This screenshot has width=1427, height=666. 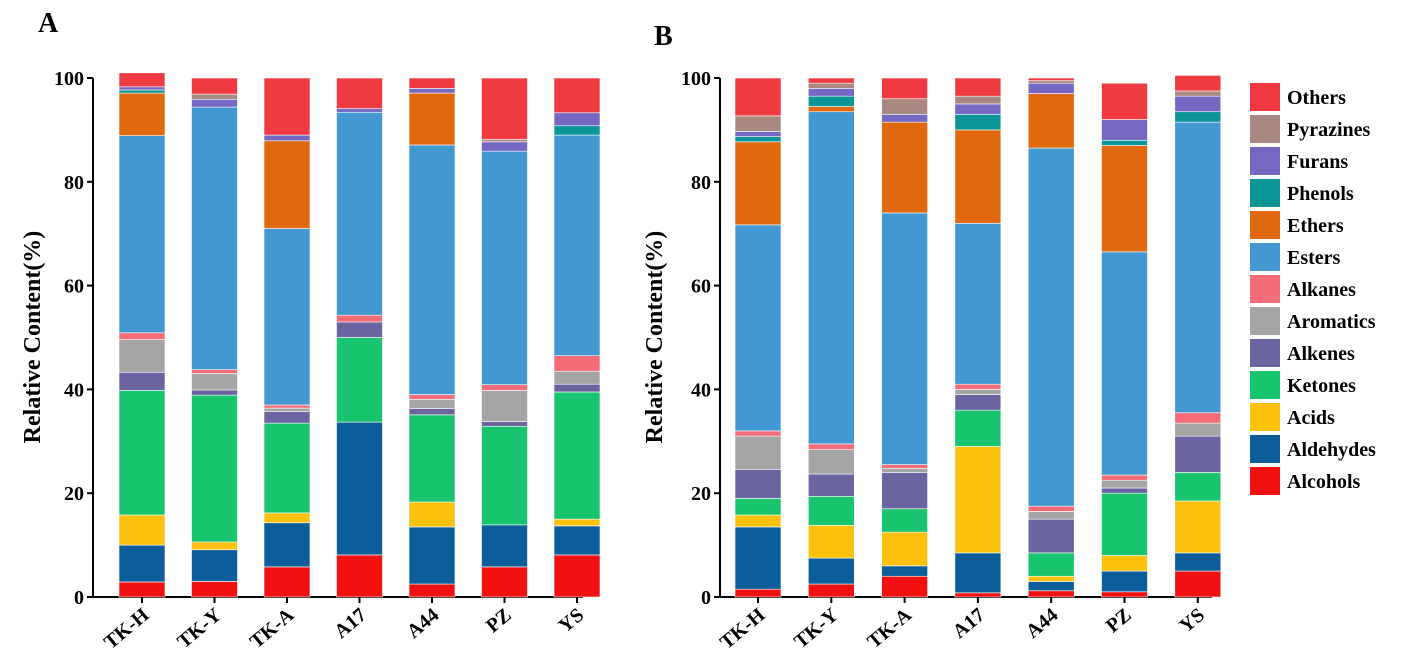 I want to click on legend-label: Alkanes, so click(x=1321, y=290).